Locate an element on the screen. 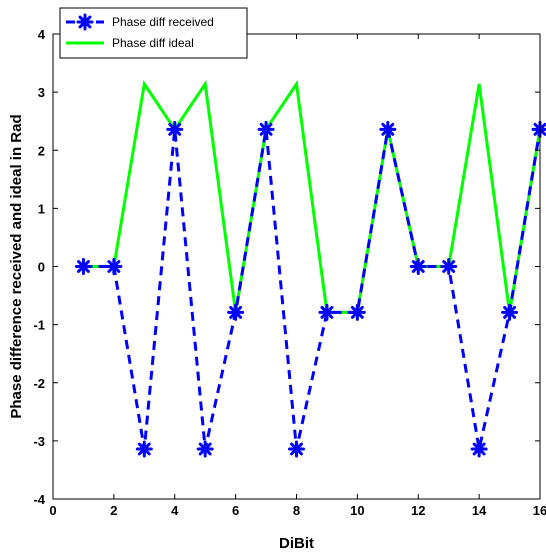 This screenshot has width=546, height=553. legend-entry: Phase diff received is located at coordinates (140, 22).